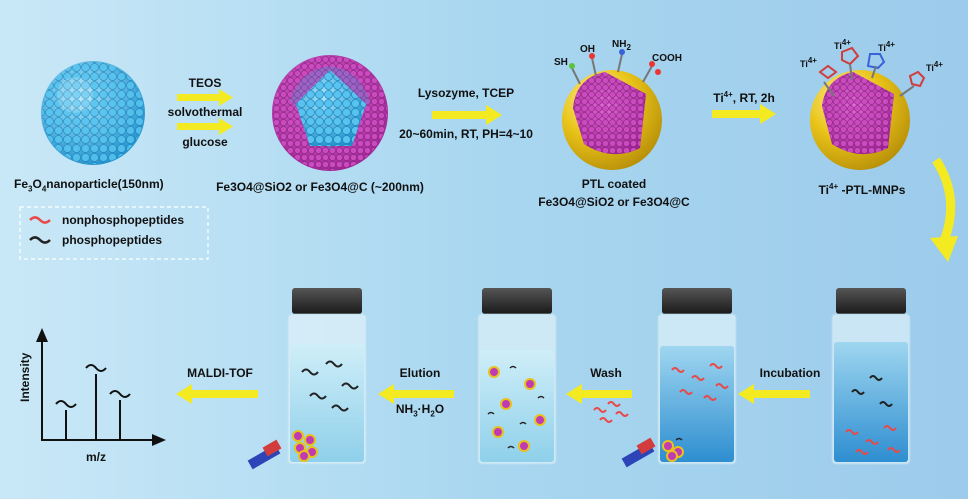 This screenshot has height=499, width=968. What do you see at coordinates (96, 457) in the screenshot?
I see `spectrum-xlabel: m/z` at bounding box center [96, 457].